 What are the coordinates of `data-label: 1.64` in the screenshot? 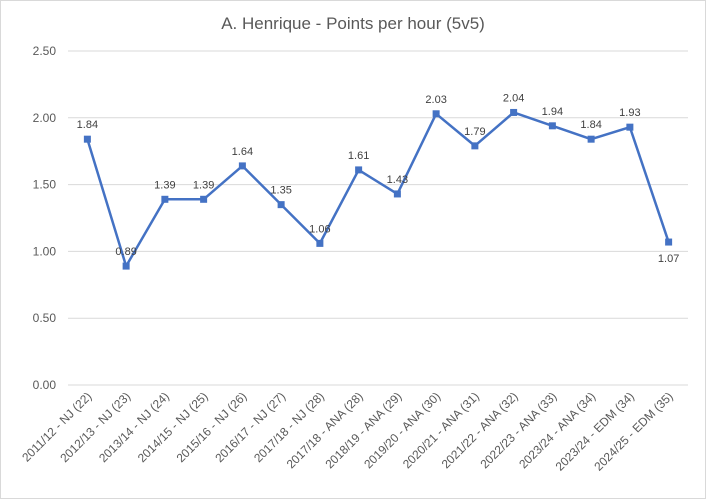 It's located at (242, 152).